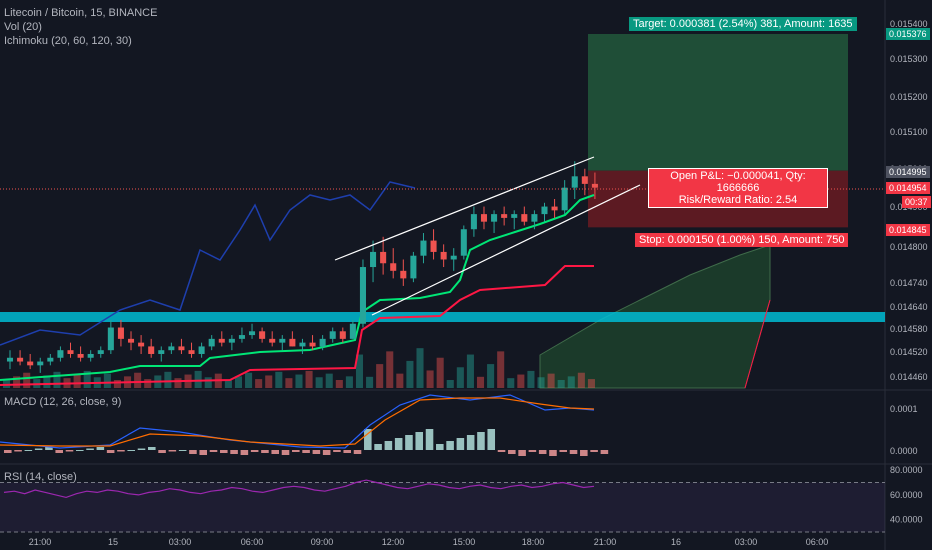 This screenshot has width=932, height=550. What do you see at coordinates (718, 102) in the screenshot?
I see `target-zone` at bounding box center [718, 102].